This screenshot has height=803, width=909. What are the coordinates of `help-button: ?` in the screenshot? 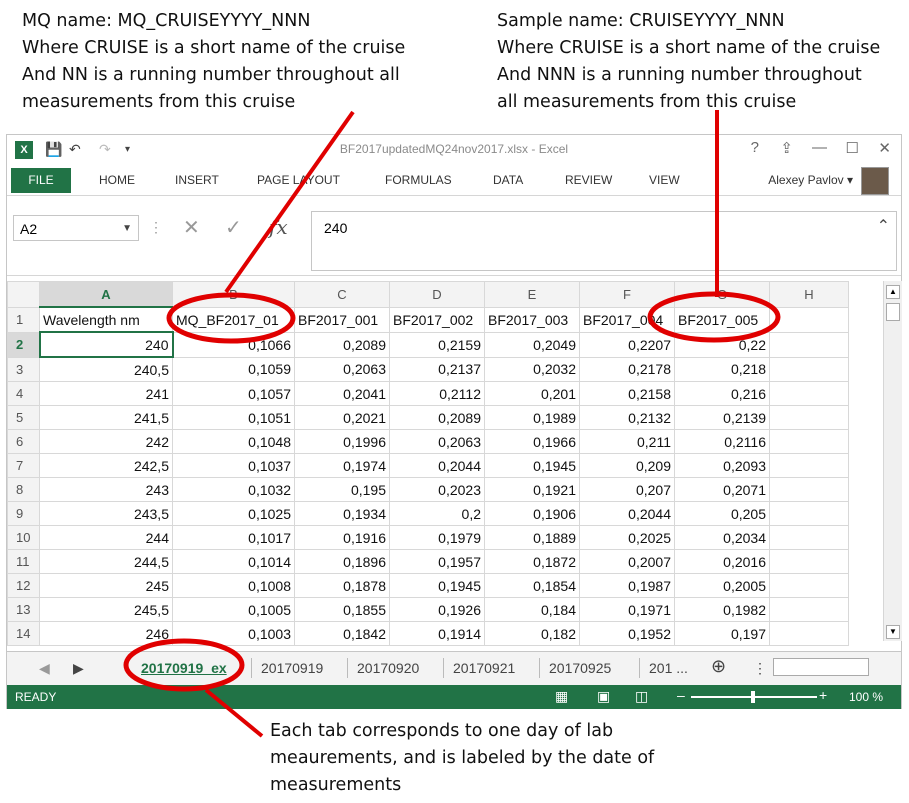 It's located at (754, 147).